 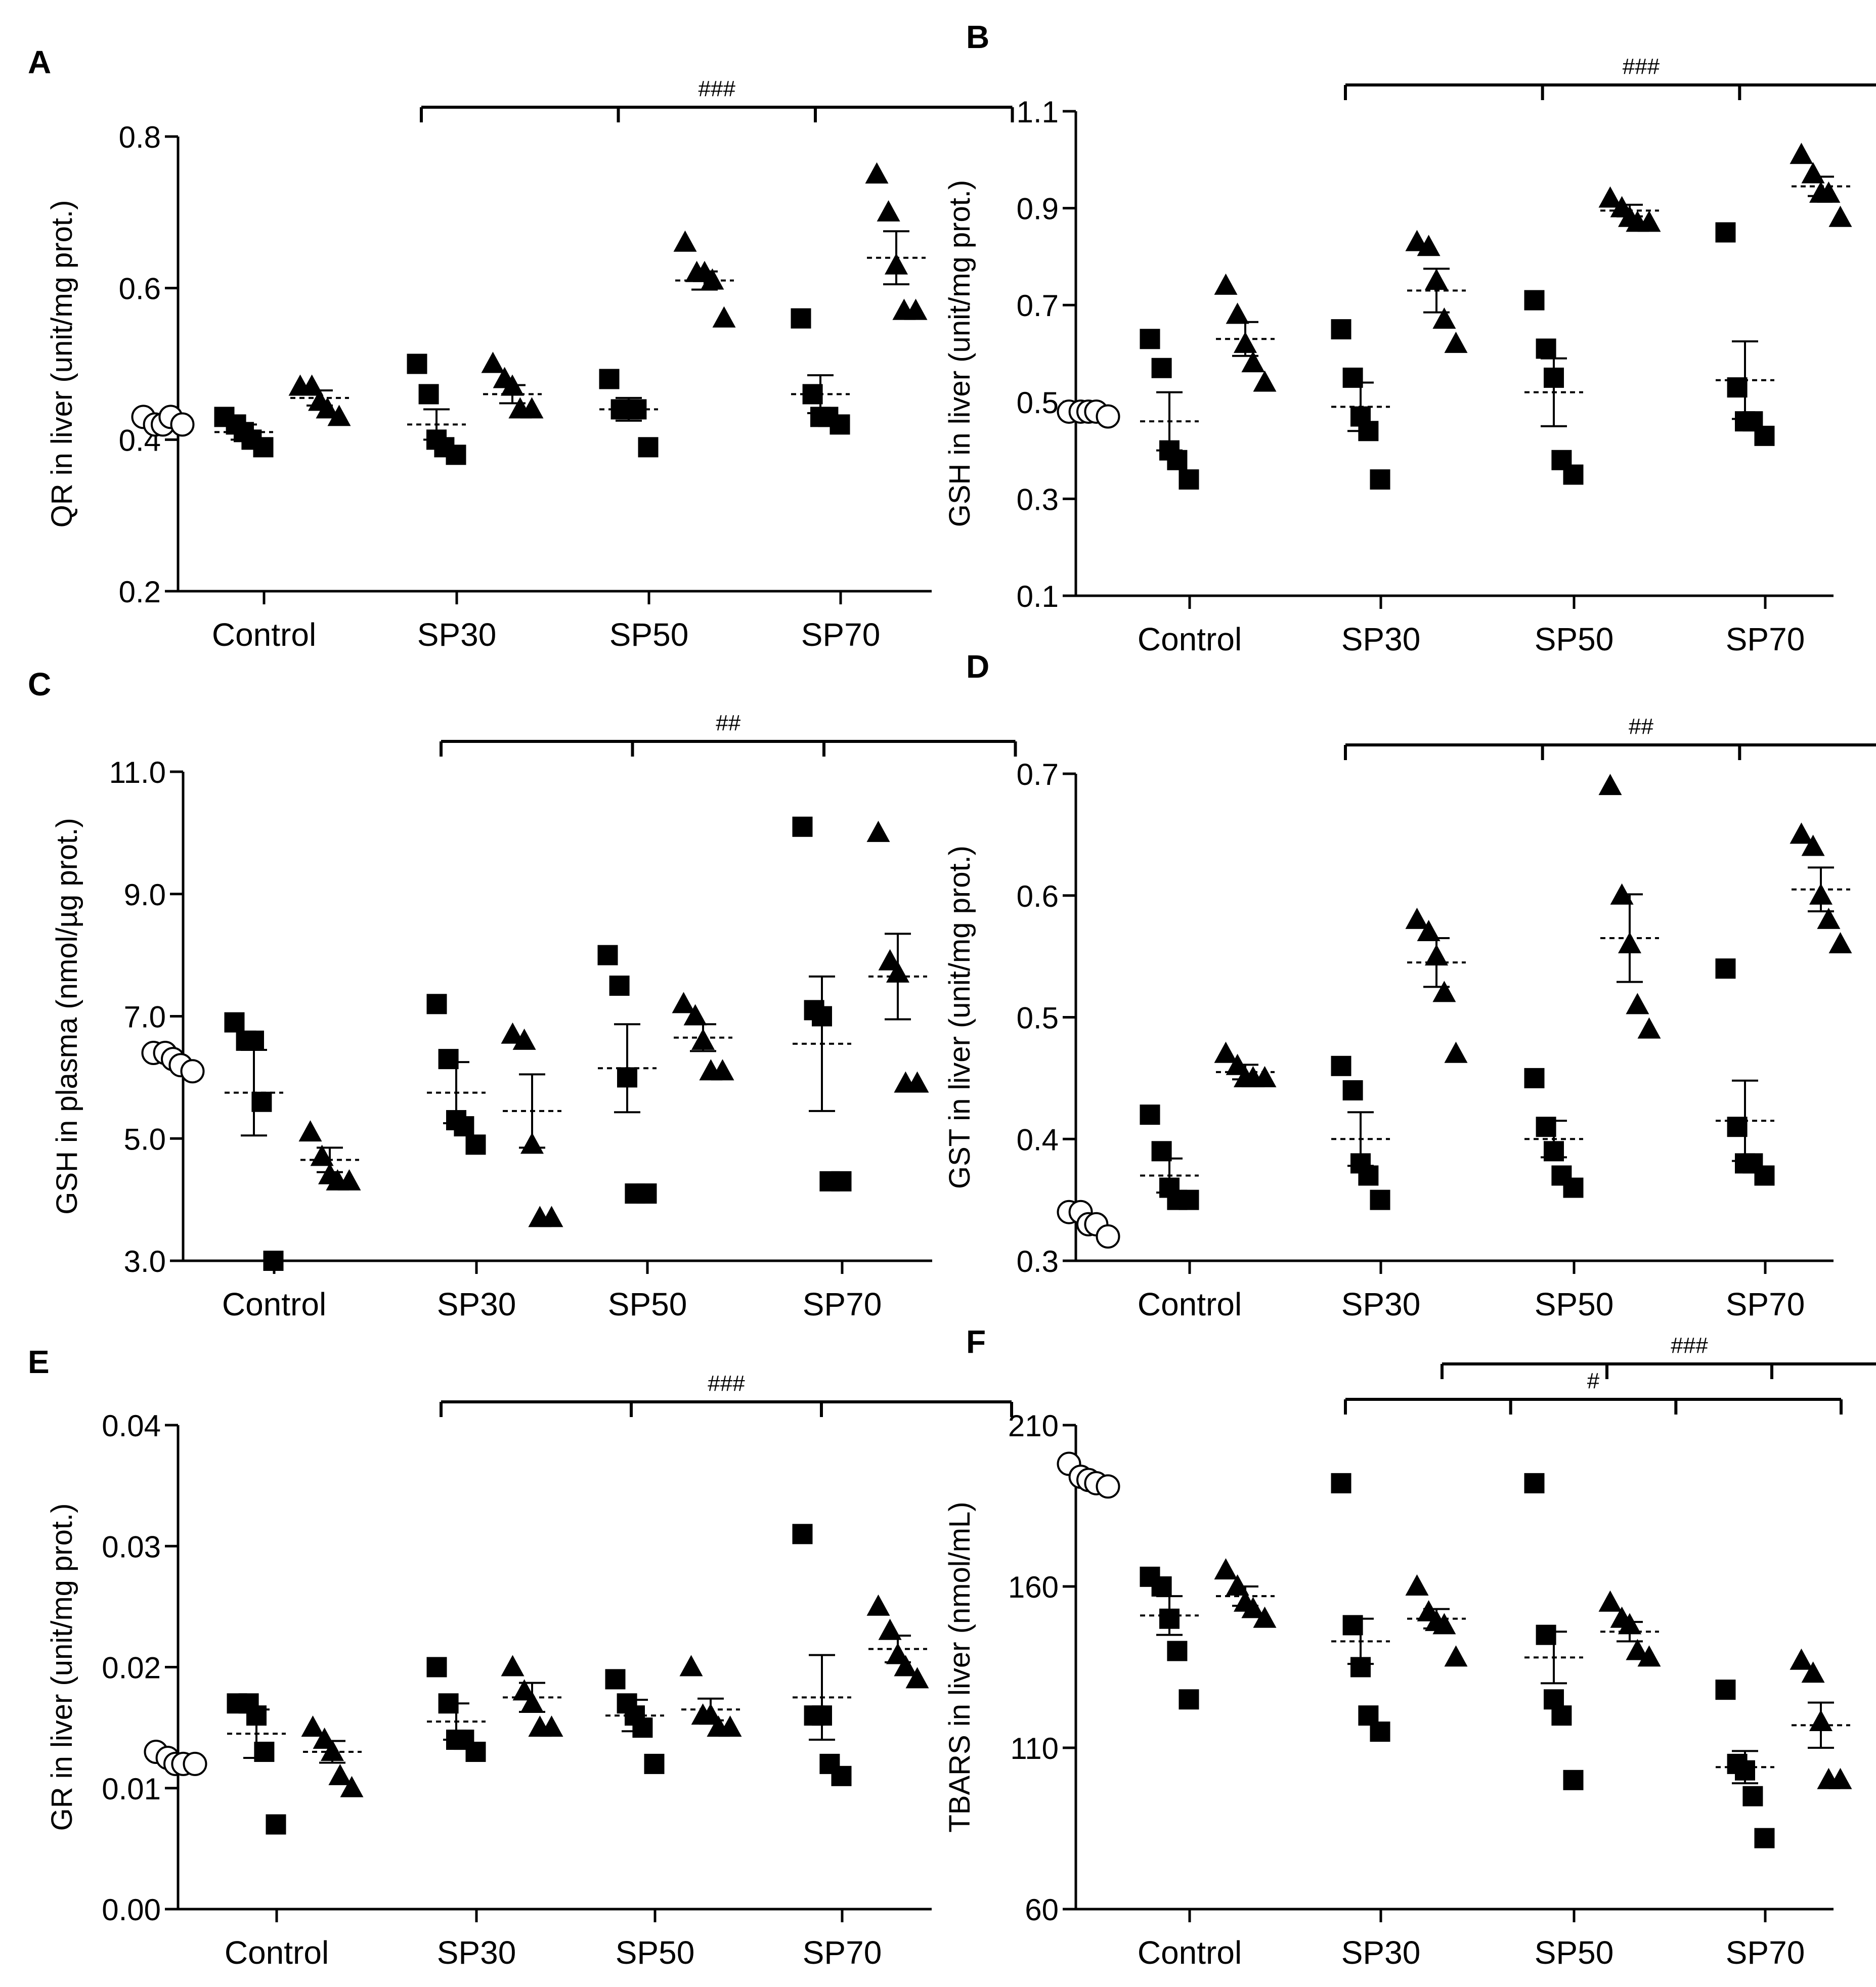 What do you see at coordinates (1593, 1380) in the screenshot?
I see `significance-label: #` at bounding box center [1593, 1380].